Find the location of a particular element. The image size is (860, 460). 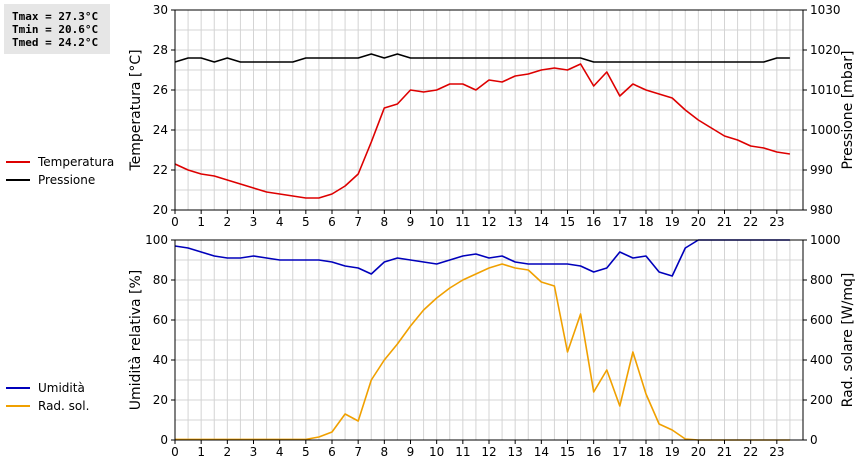

legend-label: Umidità is located at coordinates (61, 388).